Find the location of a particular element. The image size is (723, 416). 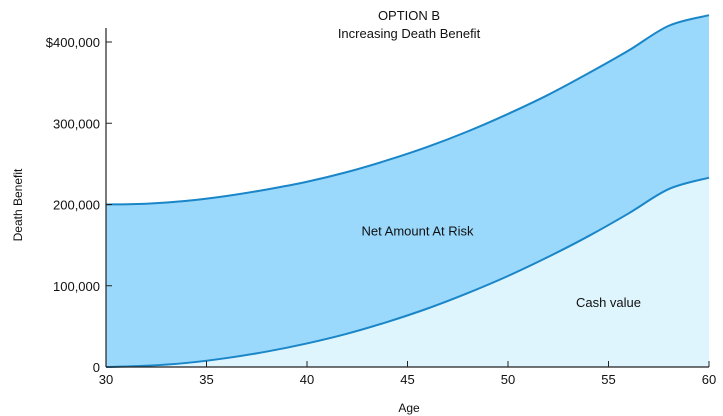

y-axis-label: Death Benefit is located at coordinates (18, 204).